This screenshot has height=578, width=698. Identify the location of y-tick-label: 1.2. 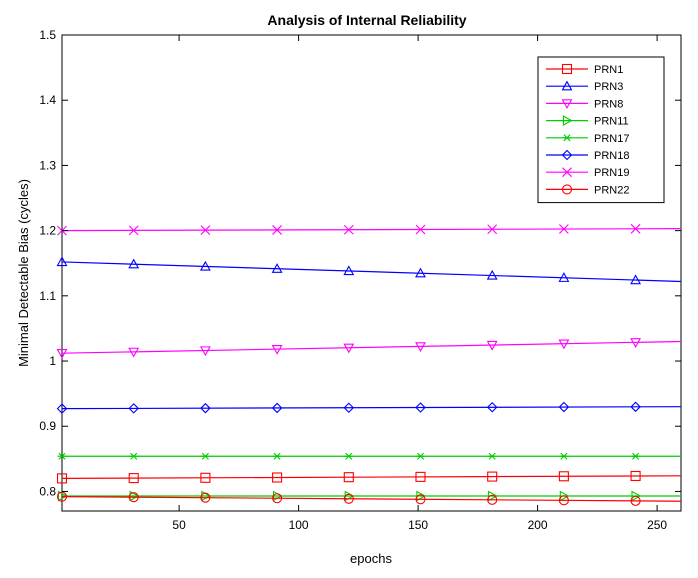
(47, 231).